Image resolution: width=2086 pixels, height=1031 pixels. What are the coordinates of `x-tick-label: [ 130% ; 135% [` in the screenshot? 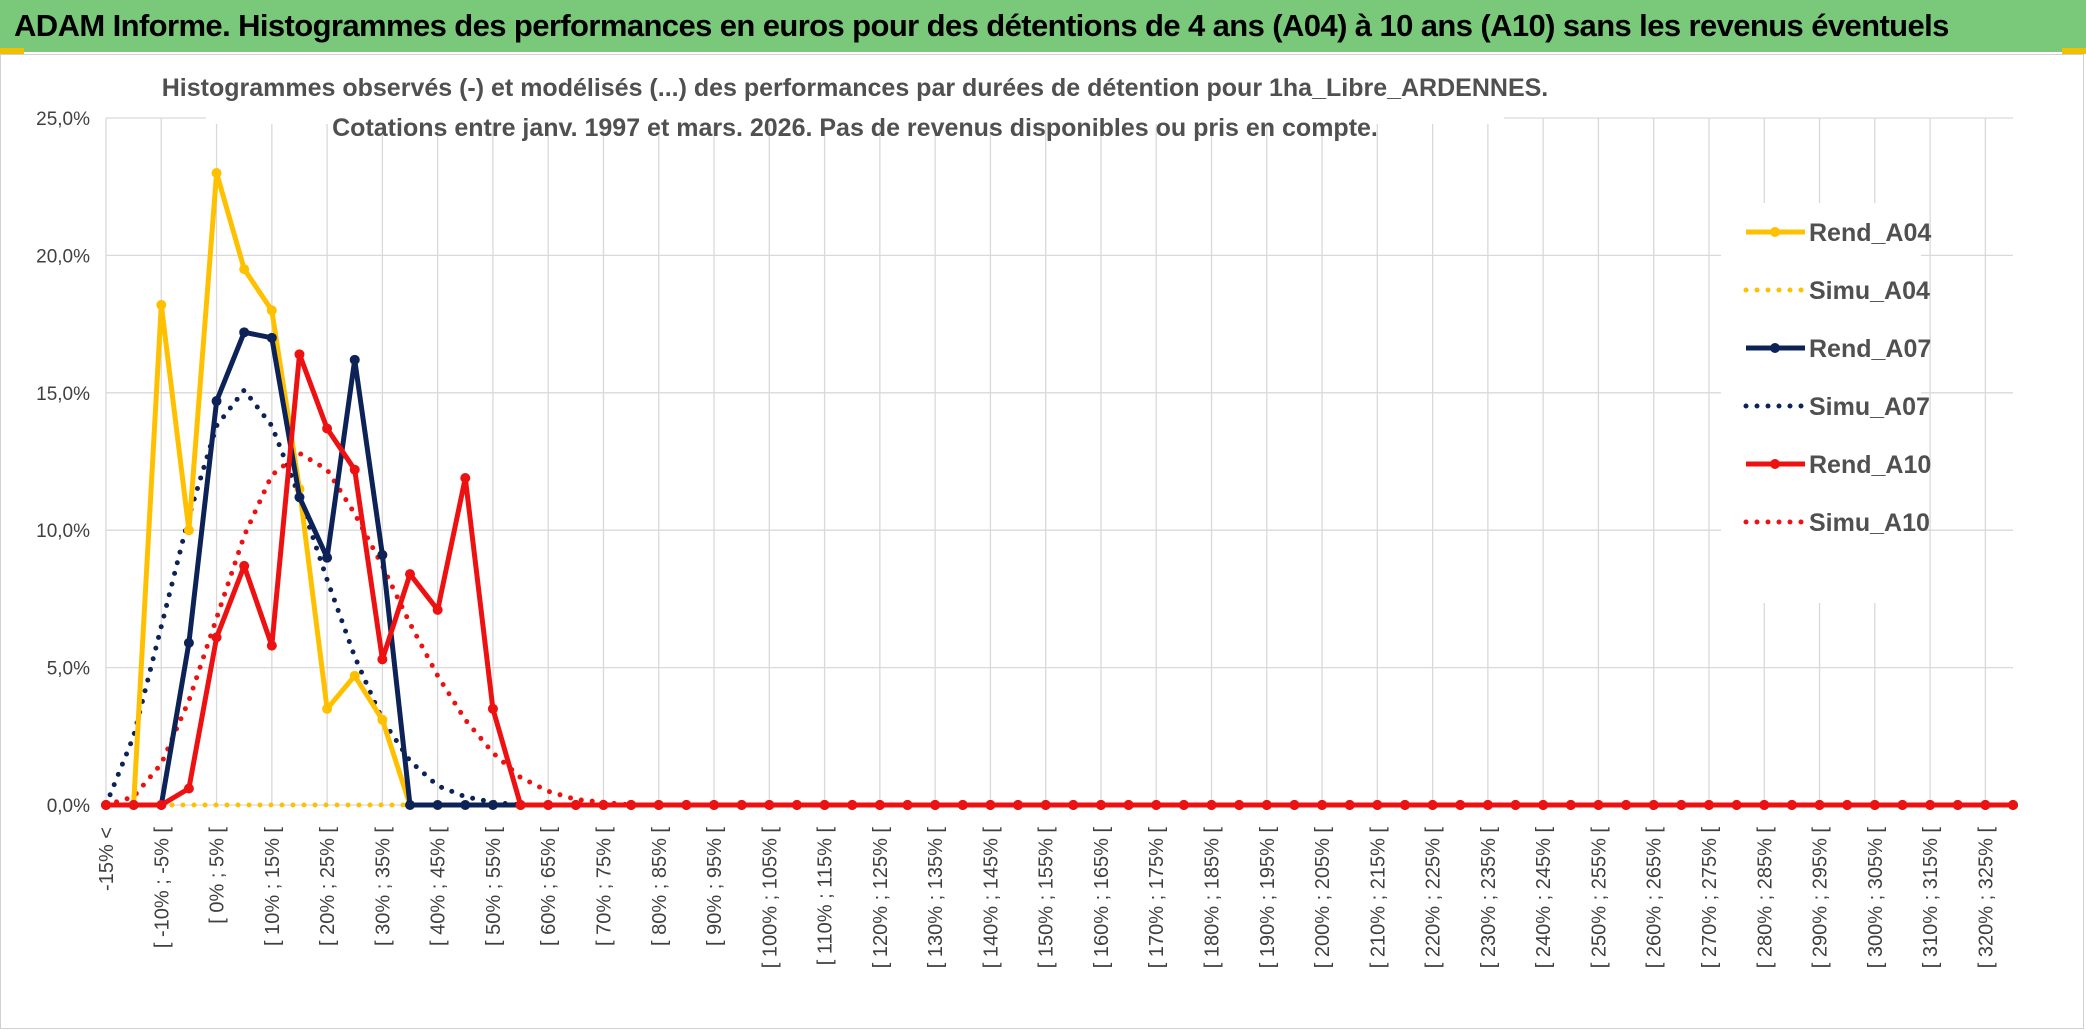 It's located at (936, 898).